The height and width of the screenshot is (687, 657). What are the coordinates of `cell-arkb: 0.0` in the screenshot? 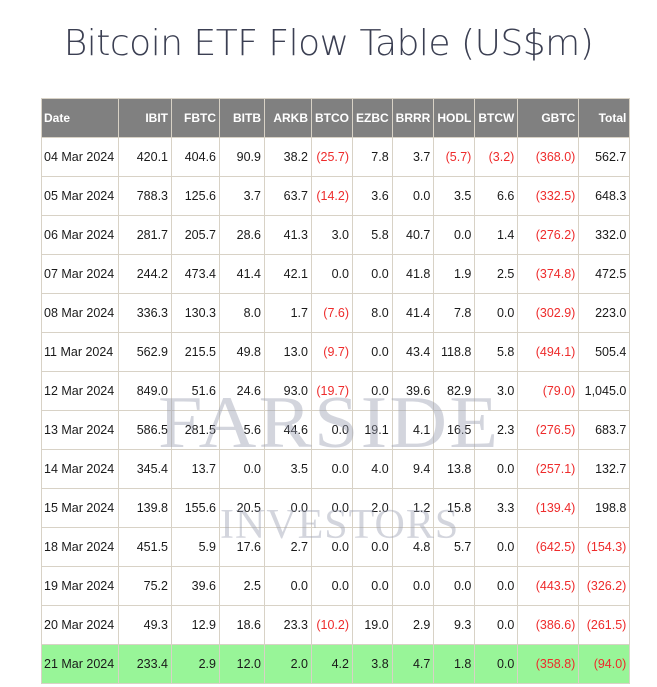 It's located at (288, 586).